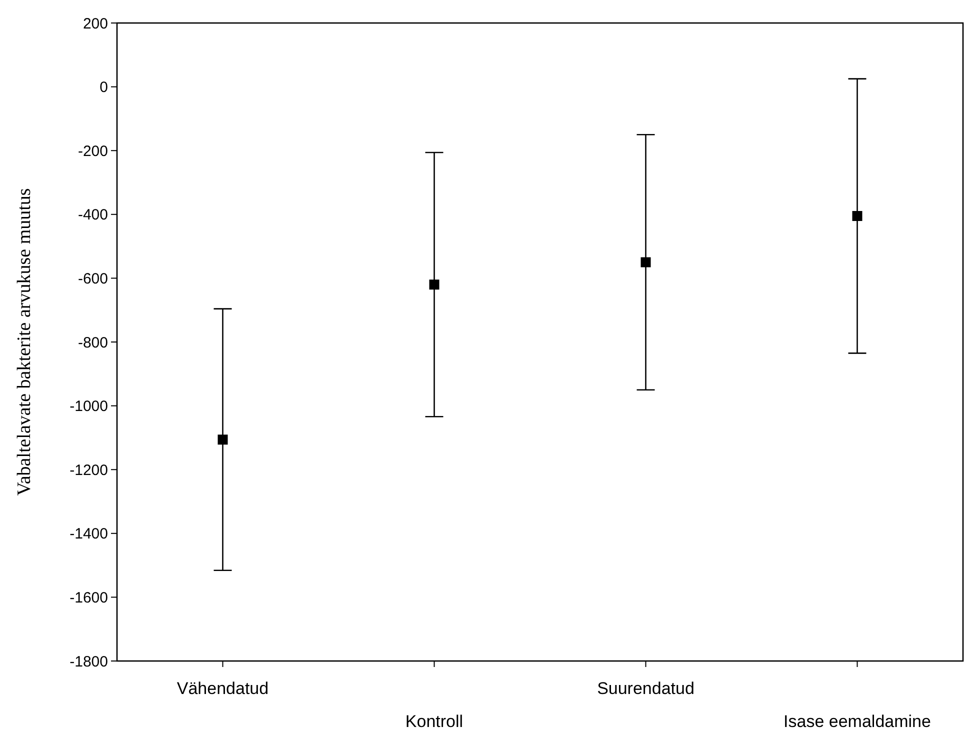 The width and height of the screenshot is (973, 731). I want to click on x-tick-label: Vähendatud, so click(222, 688).